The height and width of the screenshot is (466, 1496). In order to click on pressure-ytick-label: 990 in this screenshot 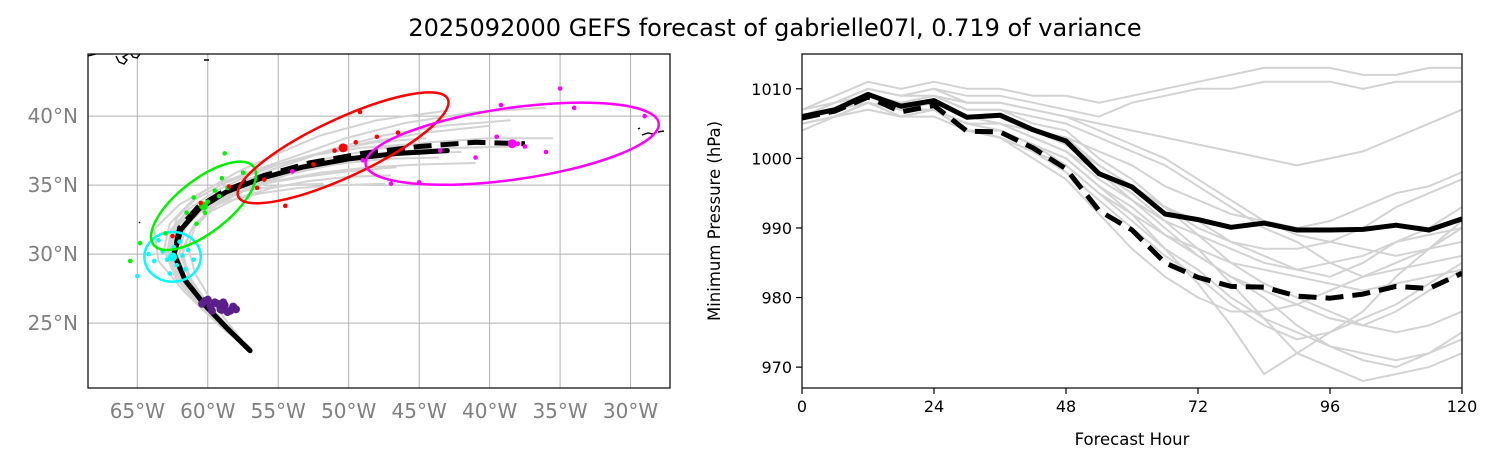, I will do `click(776, 228)`.